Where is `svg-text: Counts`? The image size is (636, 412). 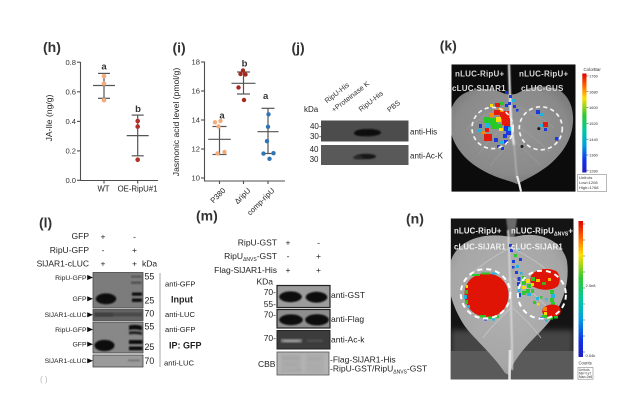 svg-text: Counts is located at coordinates (585, 363).